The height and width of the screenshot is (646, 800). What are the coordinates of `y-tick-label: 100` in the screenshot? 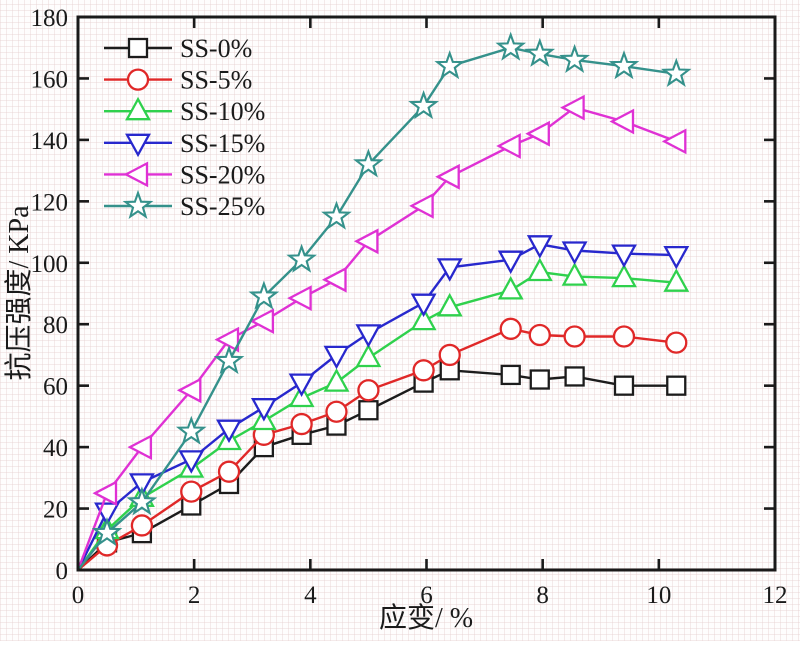 It's located at (50, 264).